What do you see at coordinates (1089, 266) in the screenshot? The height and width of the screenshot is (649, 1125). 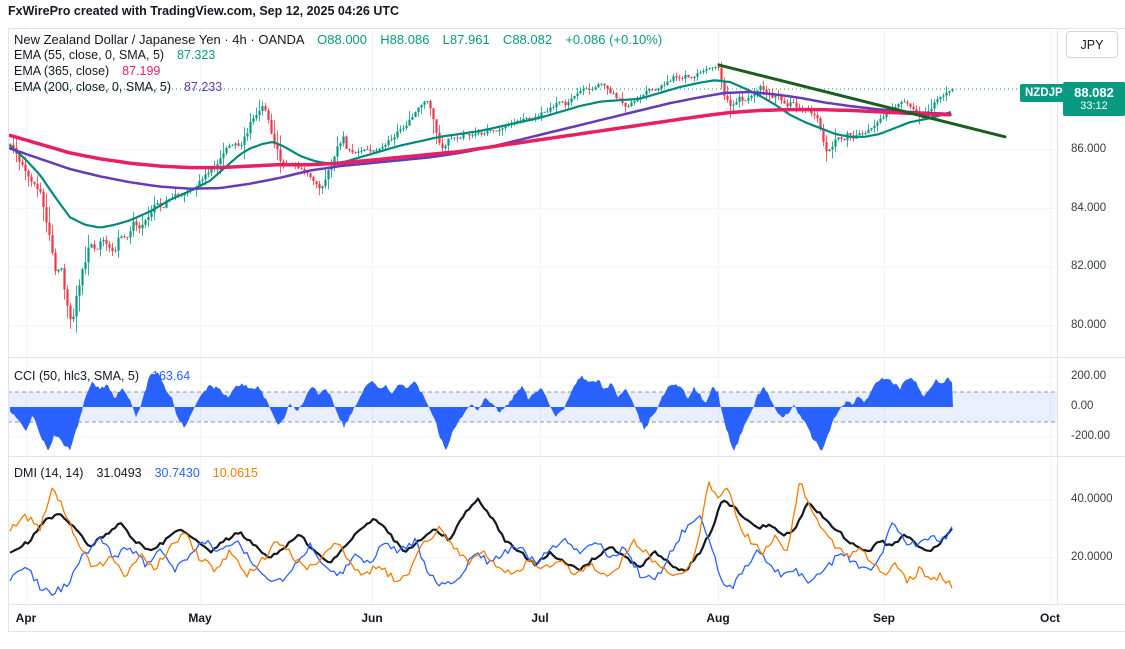 I see `axis-tick-label: 82.000` at bounding box center [1089, 266].